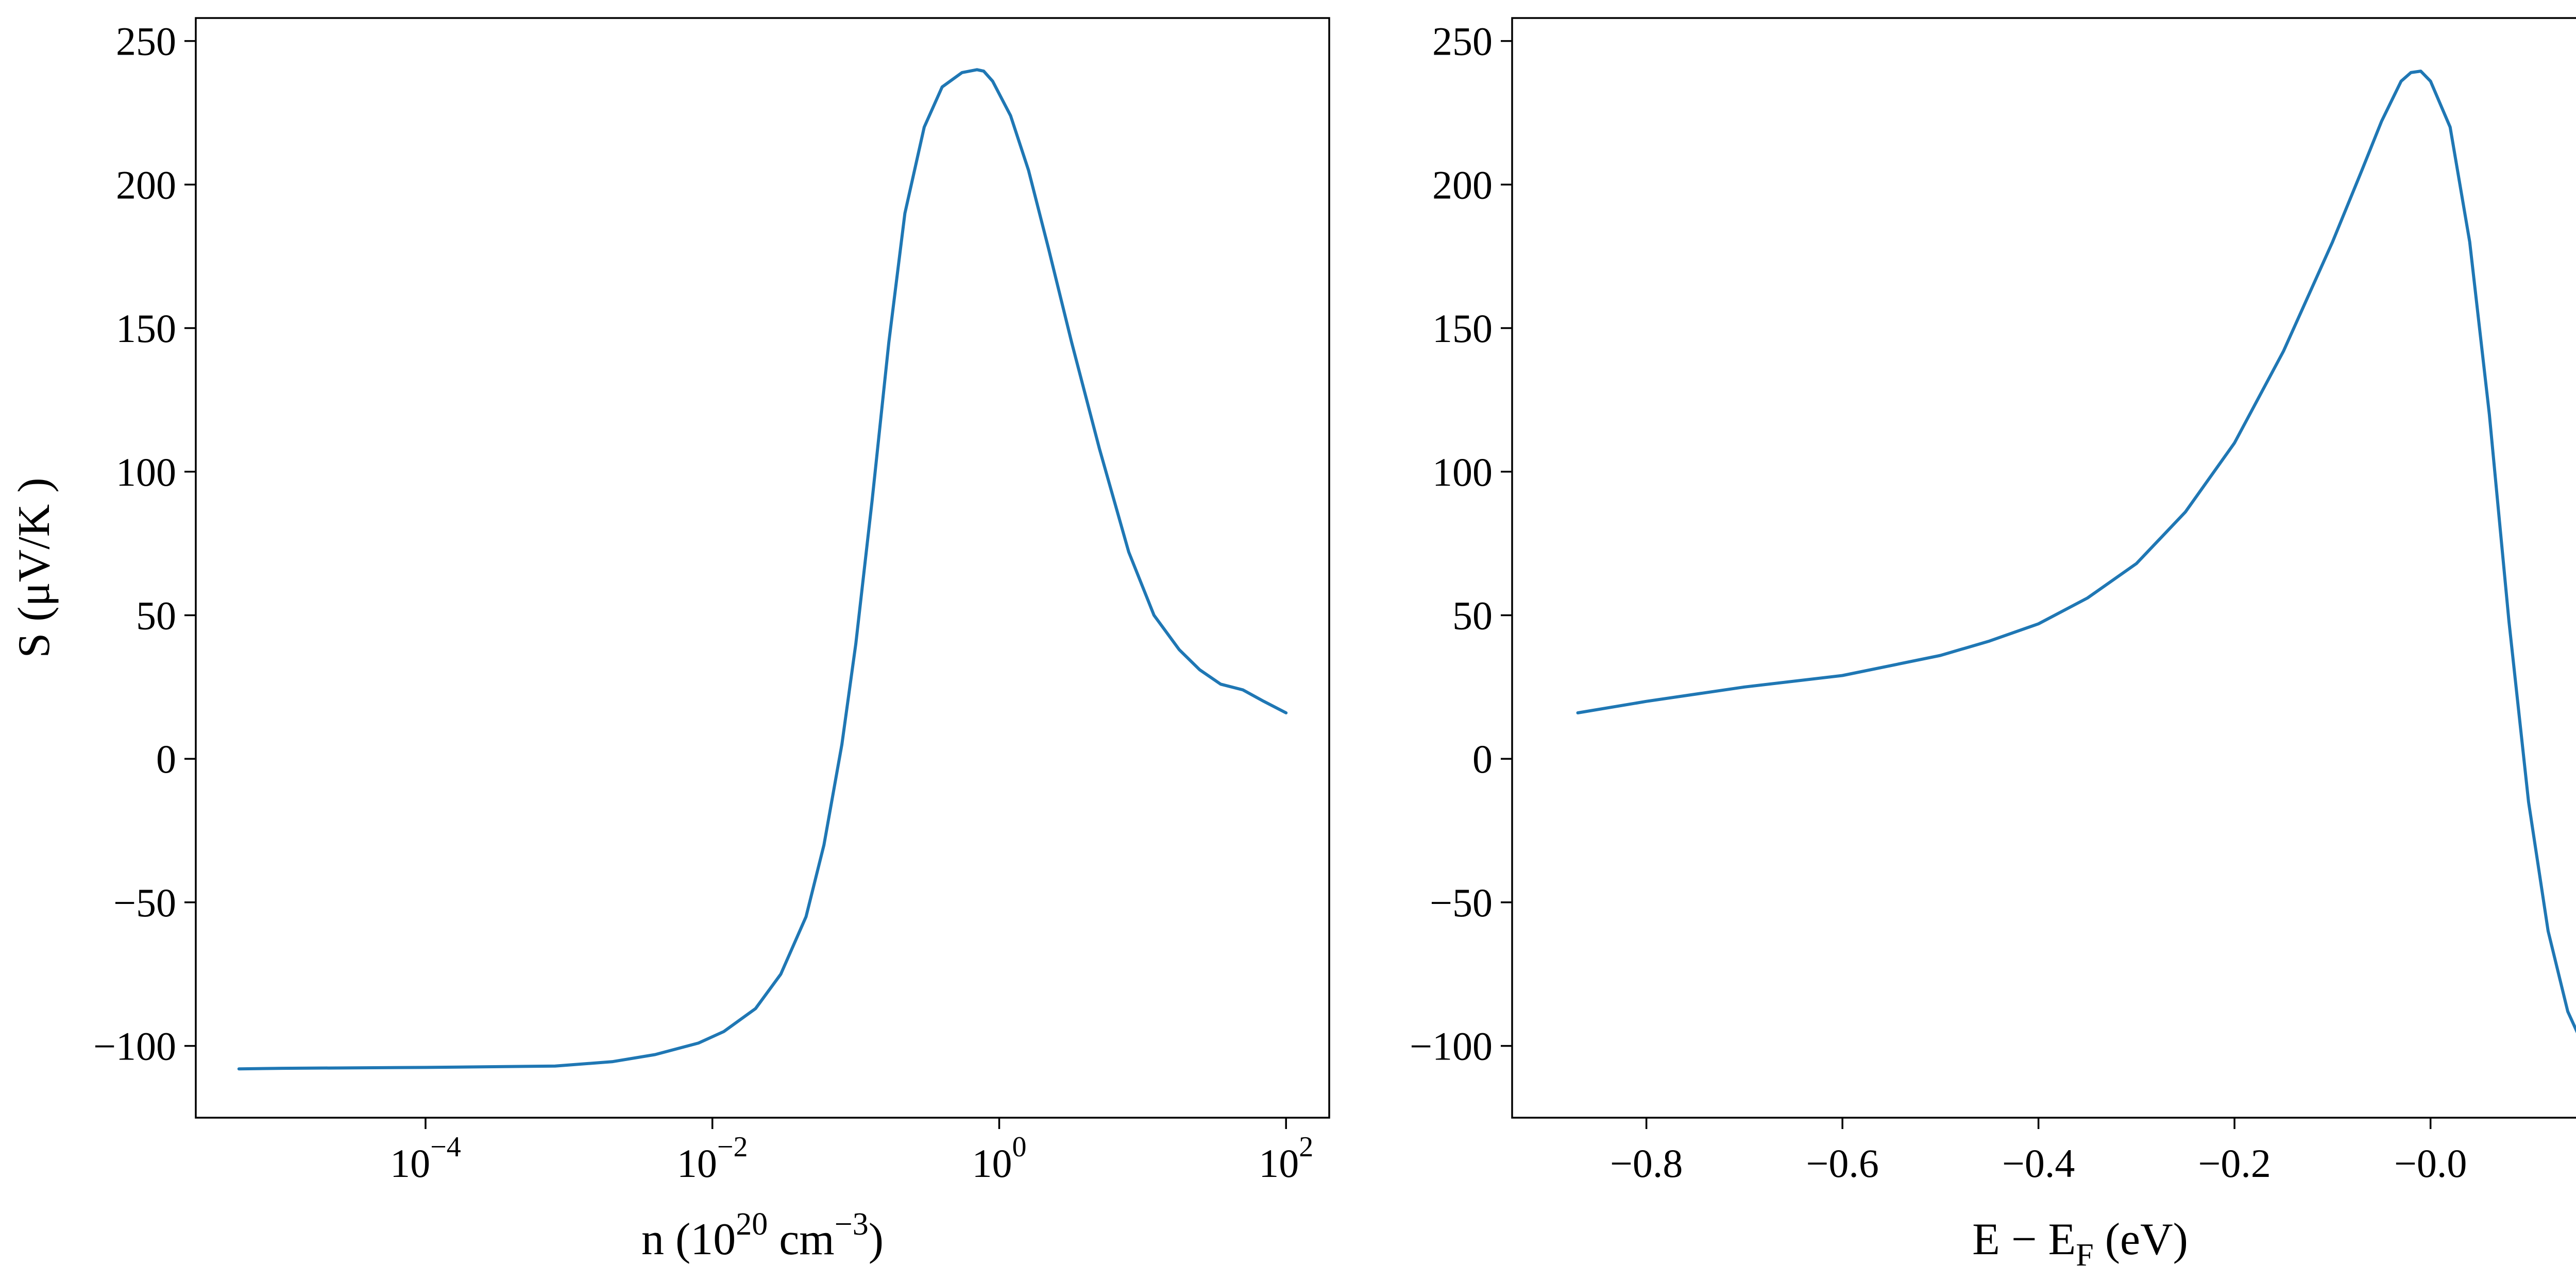 The width and height of the screenshot is (2576, 1282). Describe the element at coordinates (712, 1158) in the screenshot. I see `x-tick-label: 10⁻²` at that location.